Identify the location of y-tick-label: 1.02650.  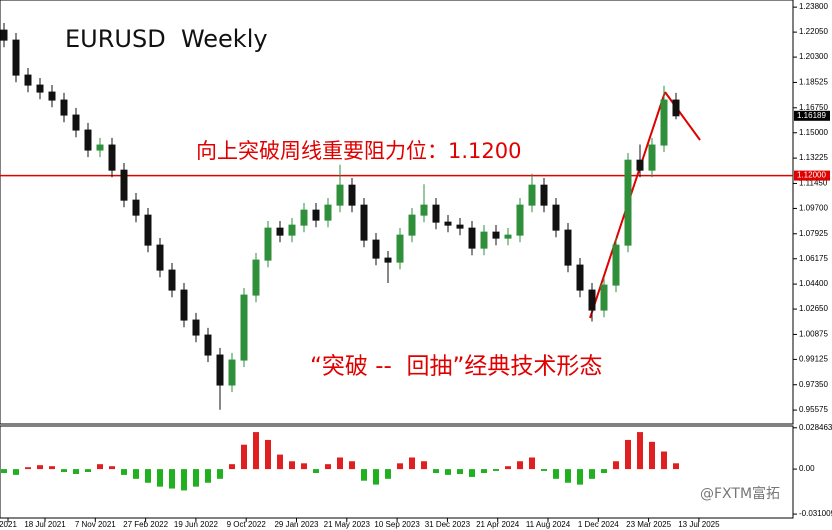
(813, 308).